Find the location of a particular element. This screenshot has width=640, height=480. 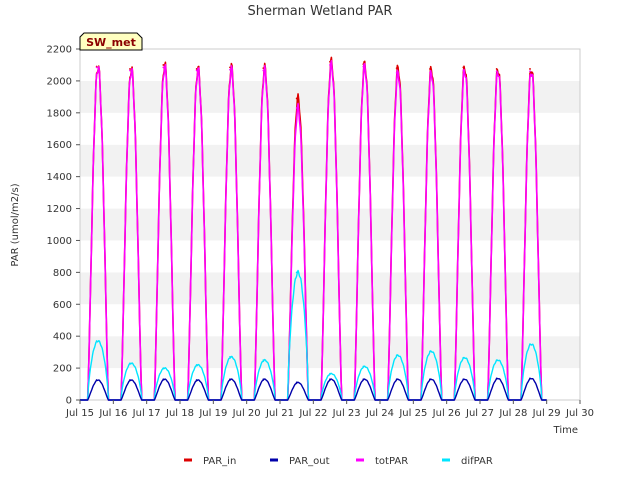

y-tick-label: 400 is located at coordinates (62, 337).